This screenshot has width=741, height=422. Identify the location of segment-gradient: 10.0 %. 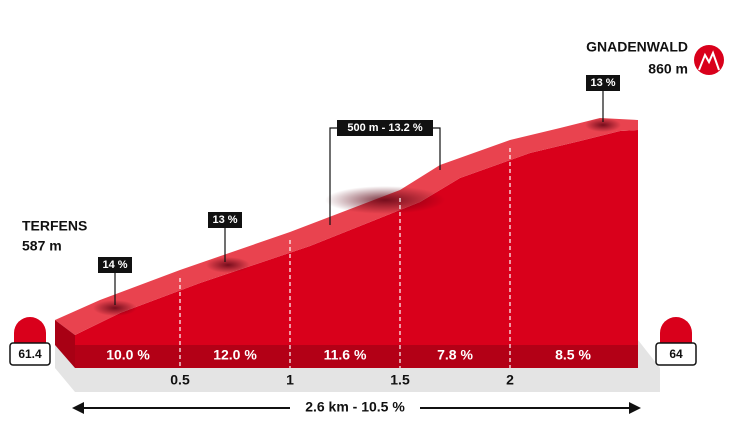
(128, 355).